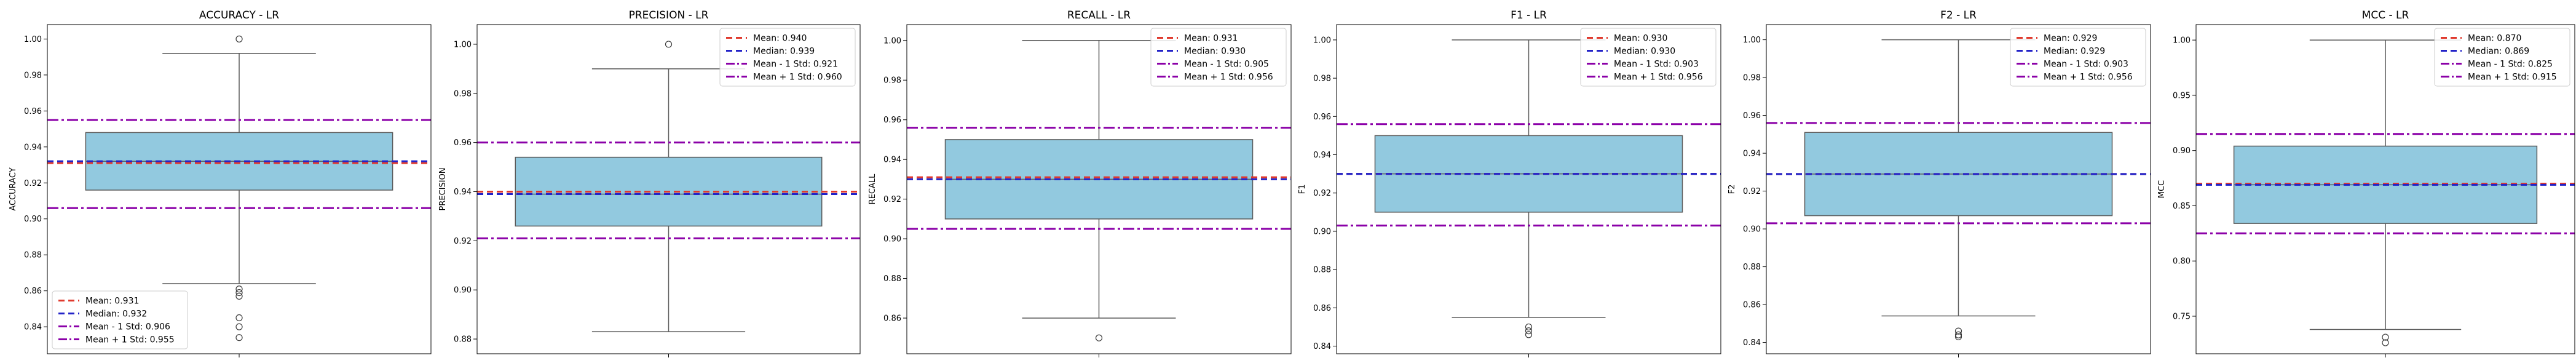 The height and width of the screenshot is (363, 2576). What do you see at coordinates (2510, 65) in the screenshot?
I see `legend-entry: Mean - 1 Std: 0.825` at bounding box center [2510, 65].